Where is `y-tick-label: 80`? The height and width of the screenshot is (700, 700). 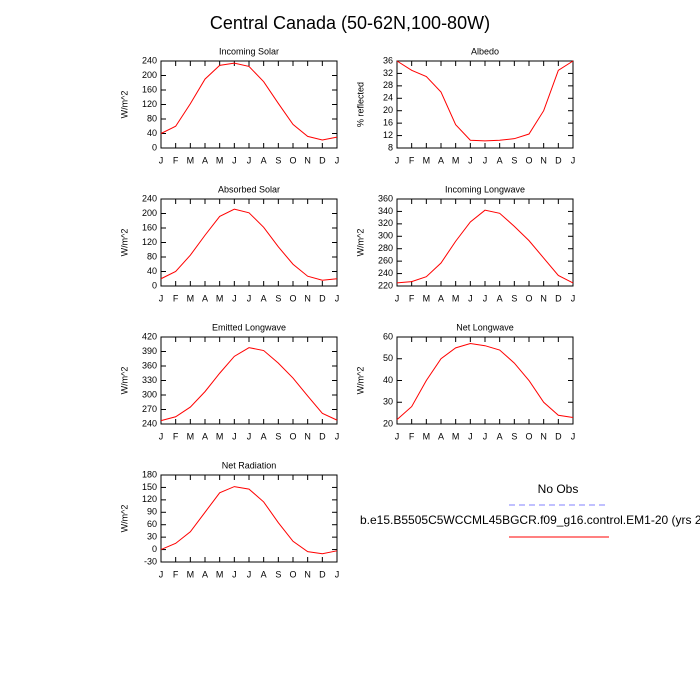 y-tick-label: 80 is located at coordinates (152, 118).